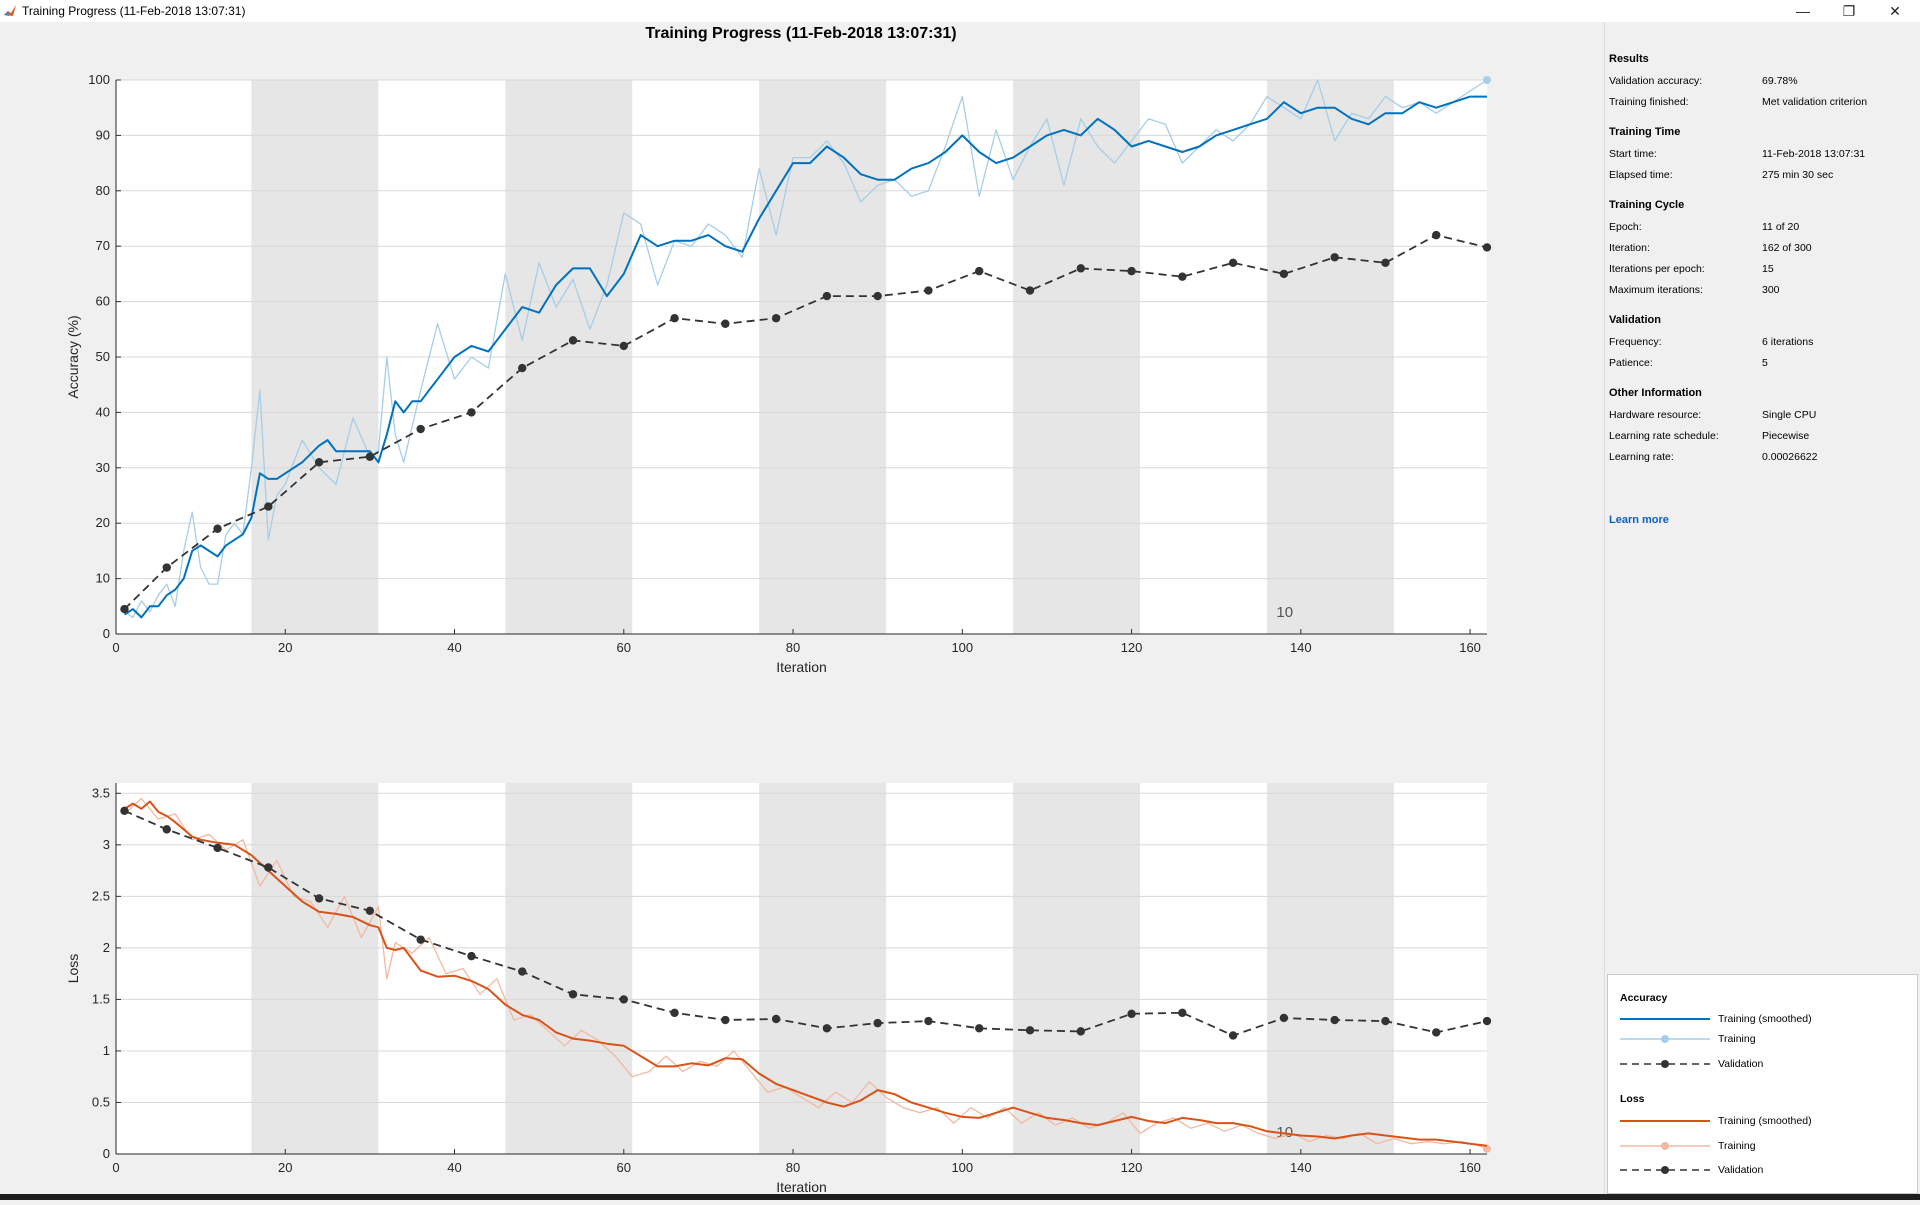 This screenshot has height=1205, width=1920. I want to click on legend-acc-validation-label: Validation, so click(1741, 1064).